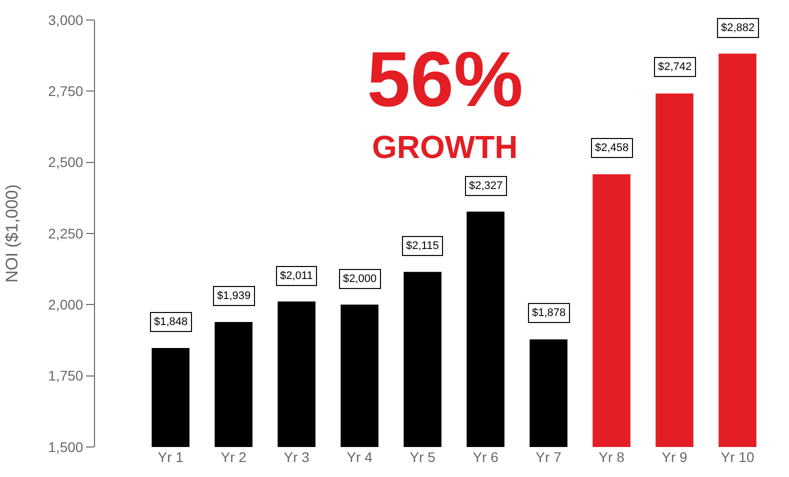 This screenshot has height=477, width=789. What do you see at coordinates (296, 276) in the screenshot?
I see `data-label: $2,011` at bounding box center [296, 276].